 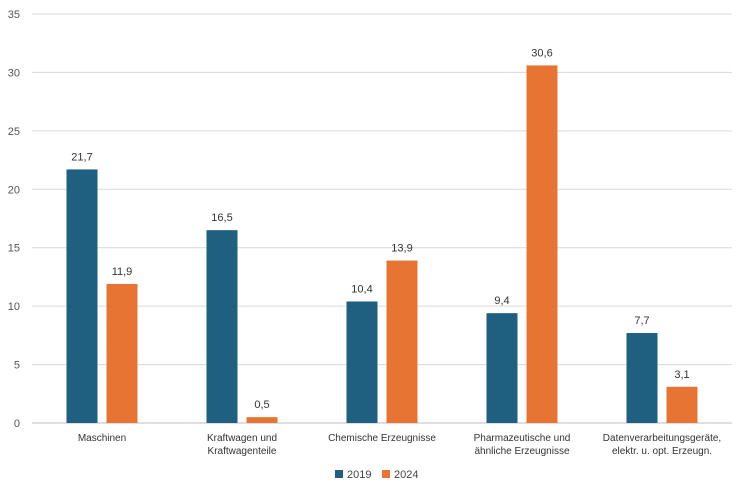 I want to click on y-tick-label: 15, so click(x=14, y=249).